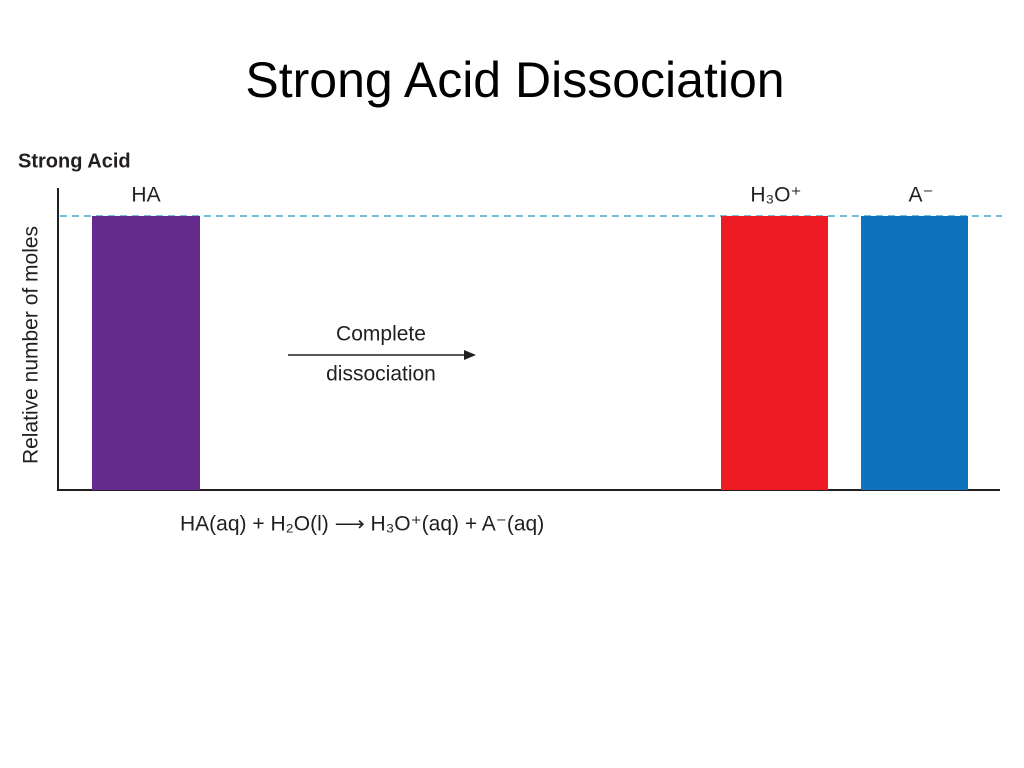 This screenshot has width=1024, height=768. Describe the element at coordinates (381, 334) in the screenshot. I see `arrow-label: Complete` at that location.